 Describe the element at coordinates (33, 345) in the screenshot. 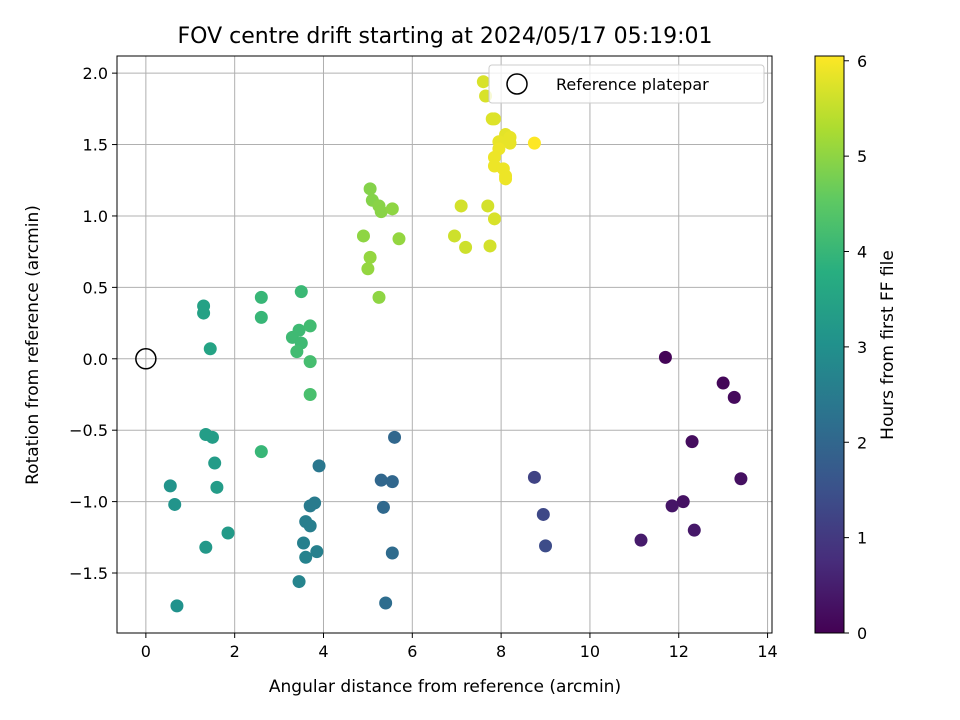

I see `y-axis-label: Rotation from reference (arcmin)` at that location.